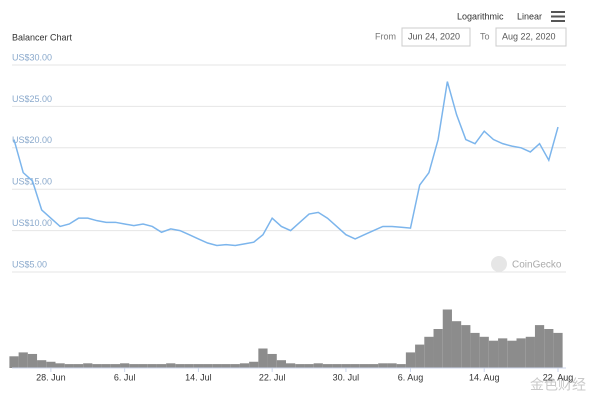 The image size is (600, 408). I want to click on watermark: 金色财经, so click(558, 385).